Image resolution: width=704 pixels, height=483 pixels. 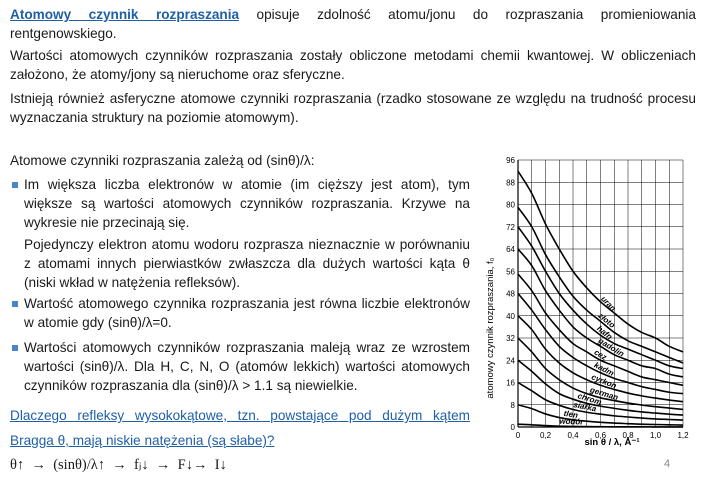 What do you see at coordinates (571, 414) in the screenshot?
I see `curve-label: tlen` at bounding box center [571, 414].